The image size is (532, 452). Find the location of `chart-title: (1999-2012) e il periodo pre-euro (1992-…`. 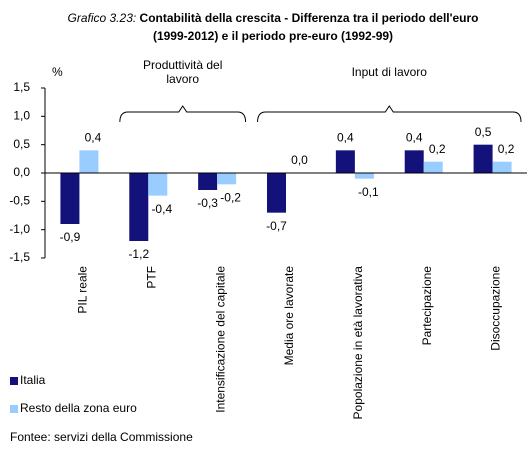

chart-title: (1999-2012) e il periodo pre-euro (1992-… is located at coordinates (273, 36).